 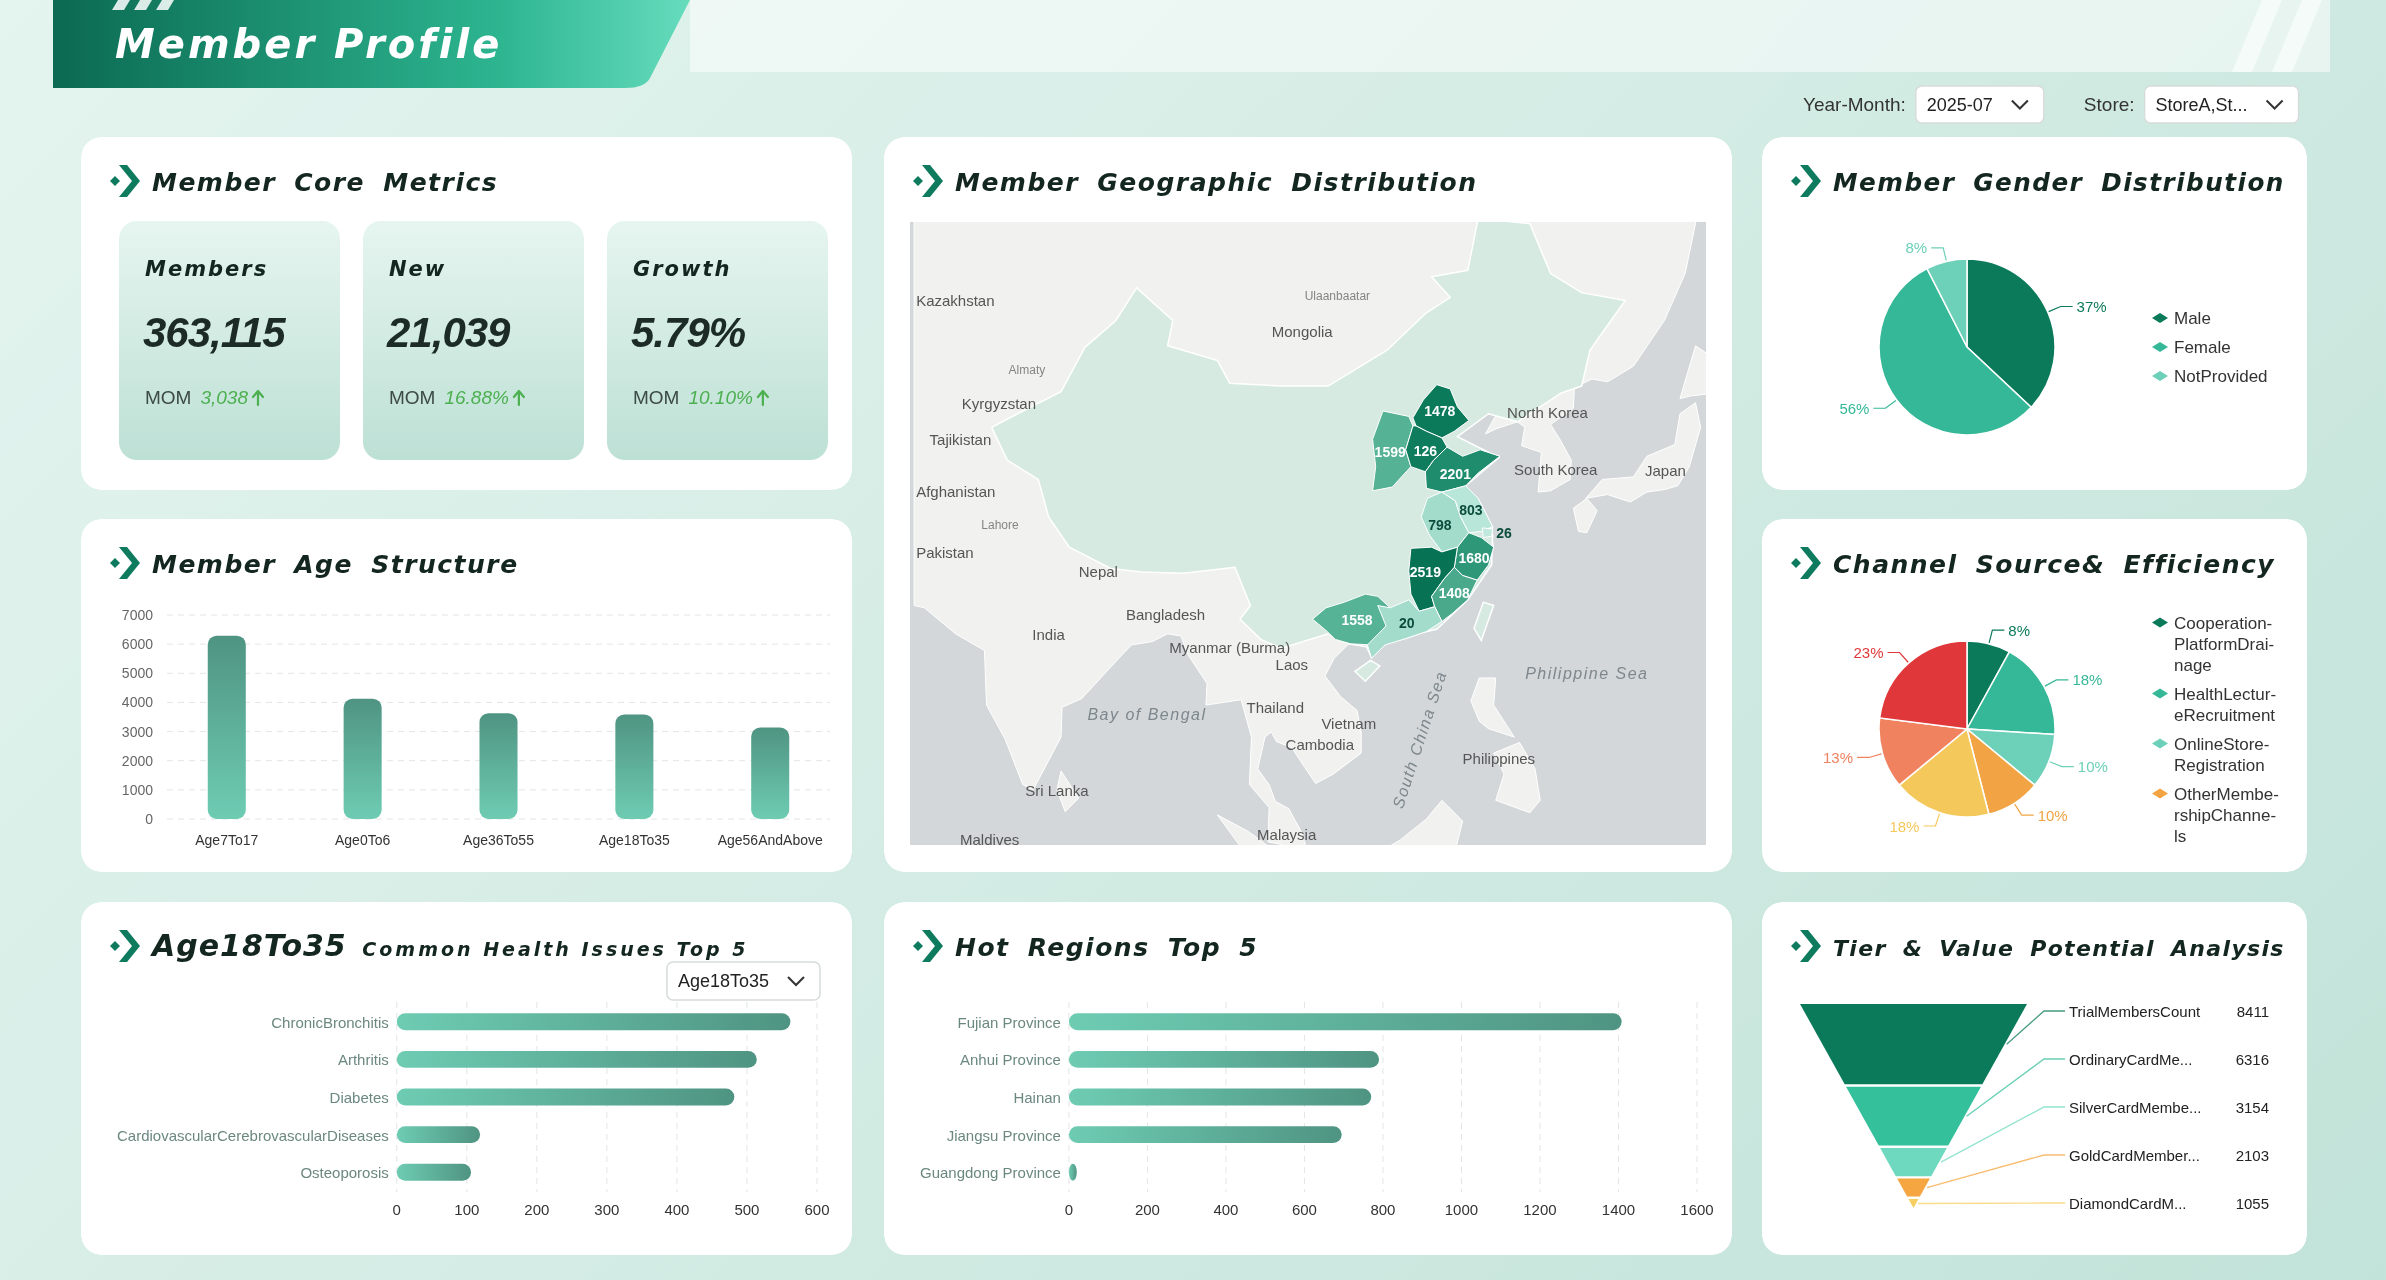 What do you see at coordinates (1499, 758) in the screenshot?
I see `text: Philippines` at bounding box center [1499, 758].